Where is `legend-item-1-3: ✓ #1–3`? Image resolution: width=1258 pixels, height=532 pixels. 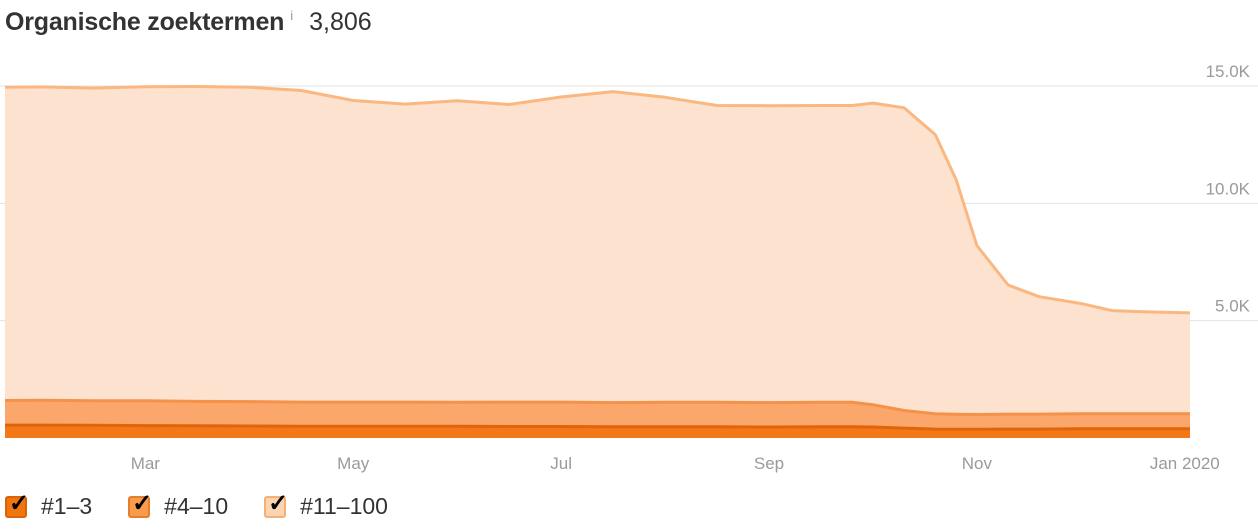
legend-item-1-3: ✓ #1–3 is located at coordinates (49, 505).